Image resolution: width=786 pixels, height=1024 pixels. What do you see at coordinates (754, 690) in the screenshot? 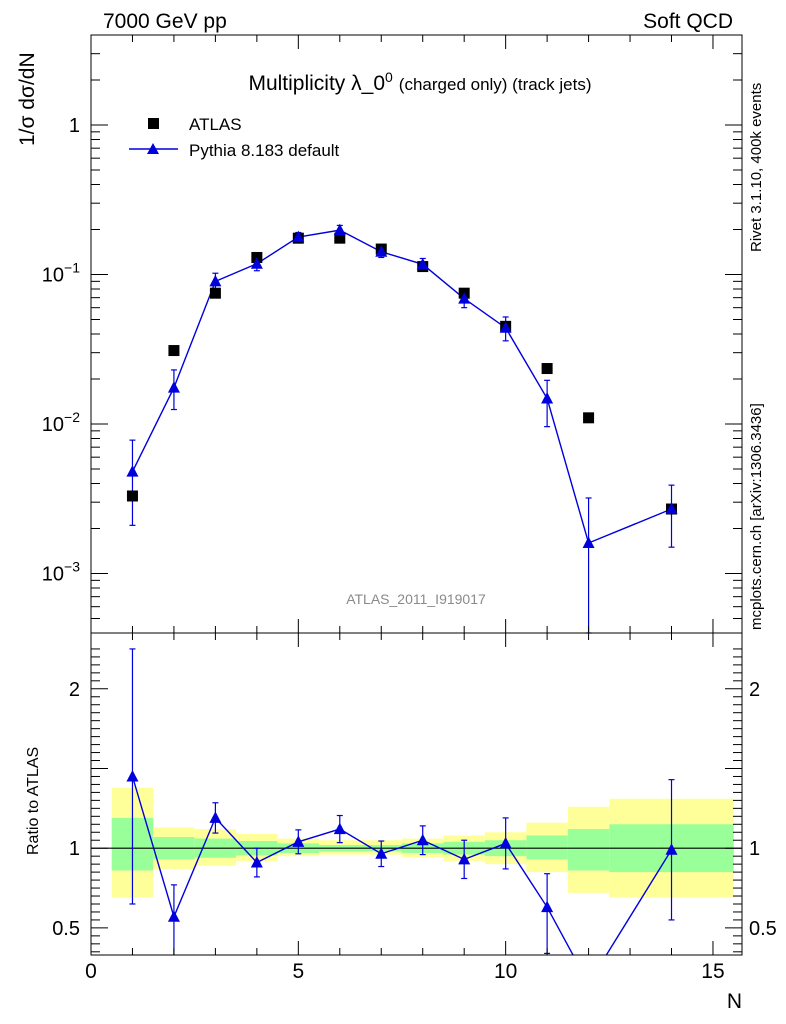
I see `ratio-y-tick-label-right: 2` at bounding box center [754, 690].